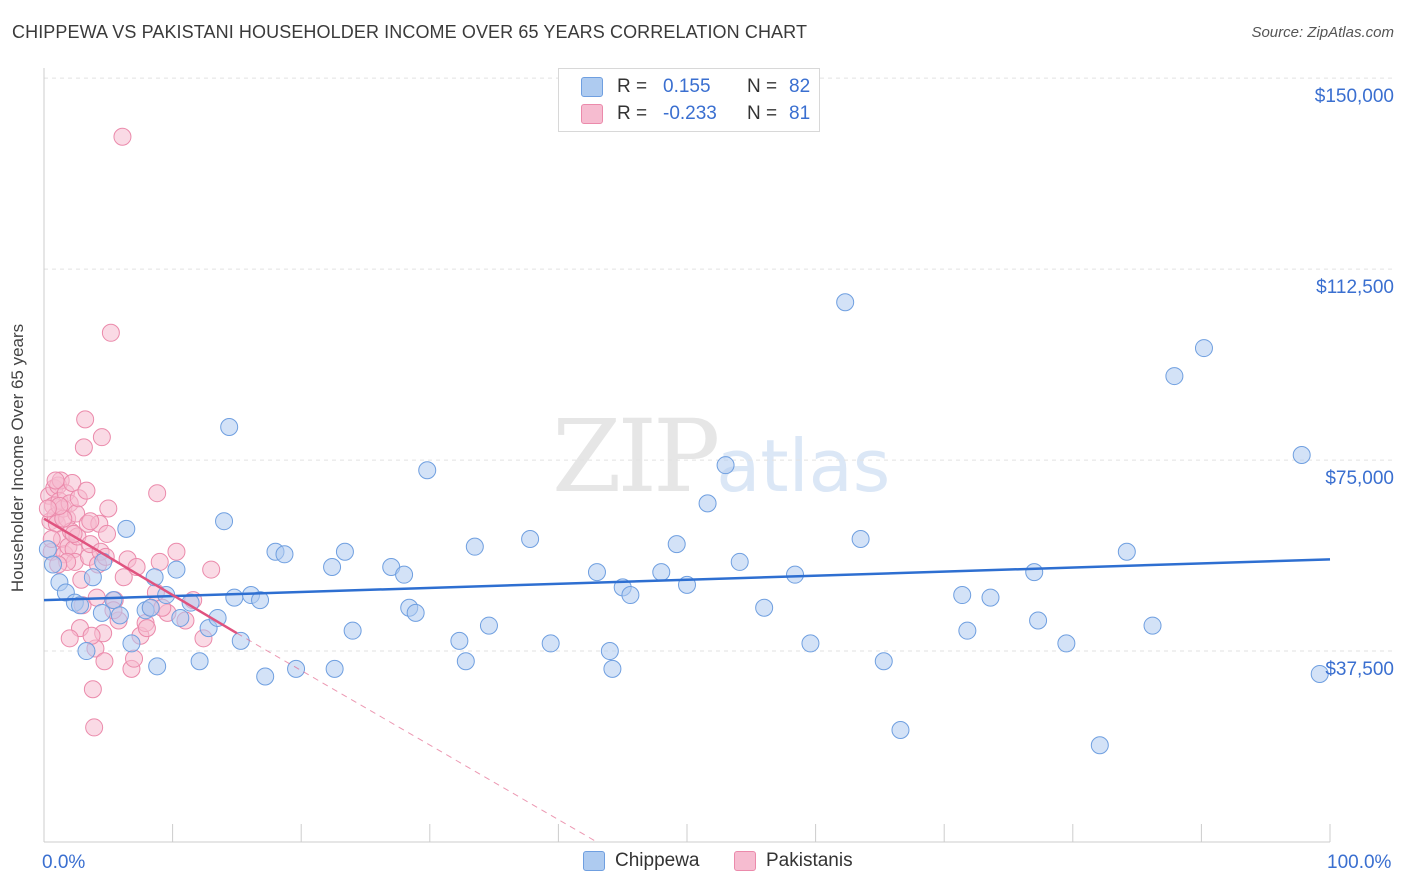 This screenshot has height=892, width=1406. I want to click on legend-n-value: 81, so click(800, 113).